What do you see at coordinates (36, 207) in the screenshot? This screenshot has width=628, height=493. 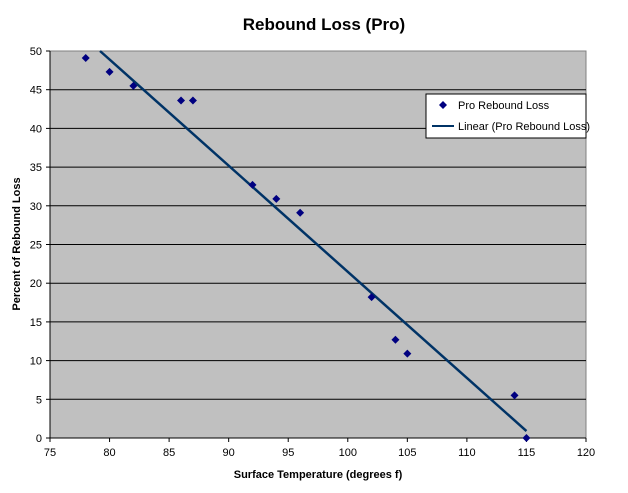 I see `y-tick-label: 30` at bounding box center [36, 207].